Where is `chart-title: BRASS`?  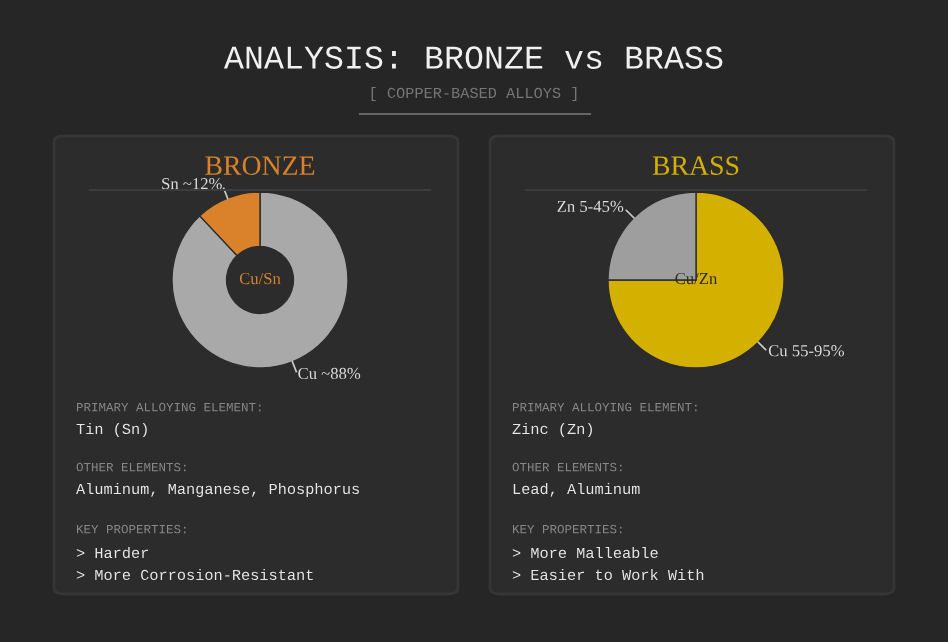
chart-title: BRASS is located at coordinates (695, 165).